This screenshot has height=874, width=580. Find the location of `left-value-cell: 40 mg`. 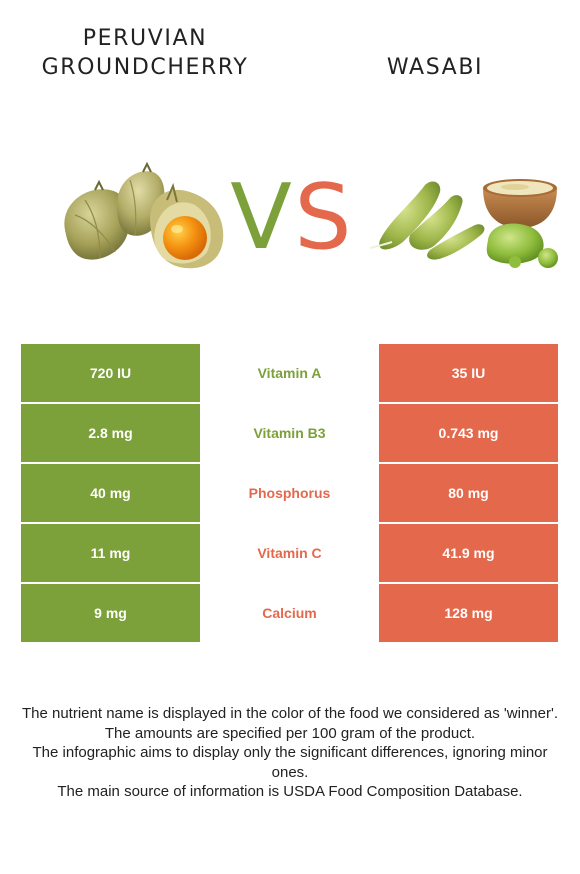

left-value-cell: 40 mg is located at coordinates (110, 493).